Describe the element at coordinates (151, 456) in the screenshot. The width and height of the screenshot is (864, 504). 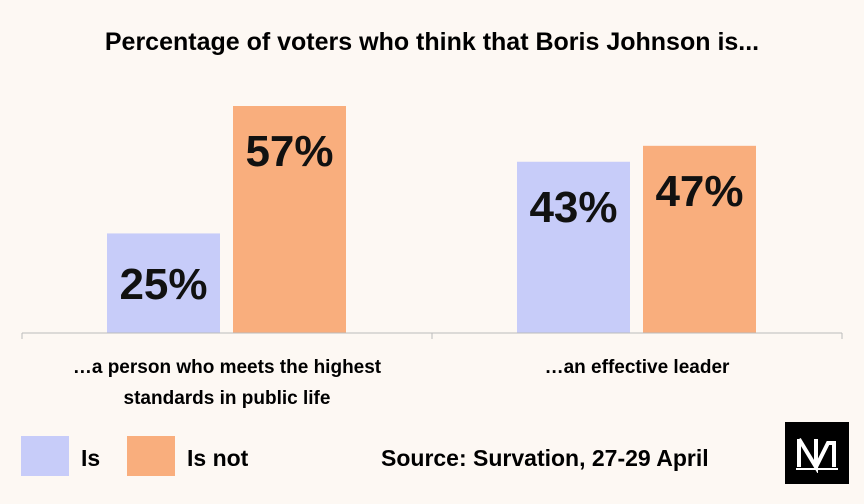
I see `legend-swatch-is-not` at that location.